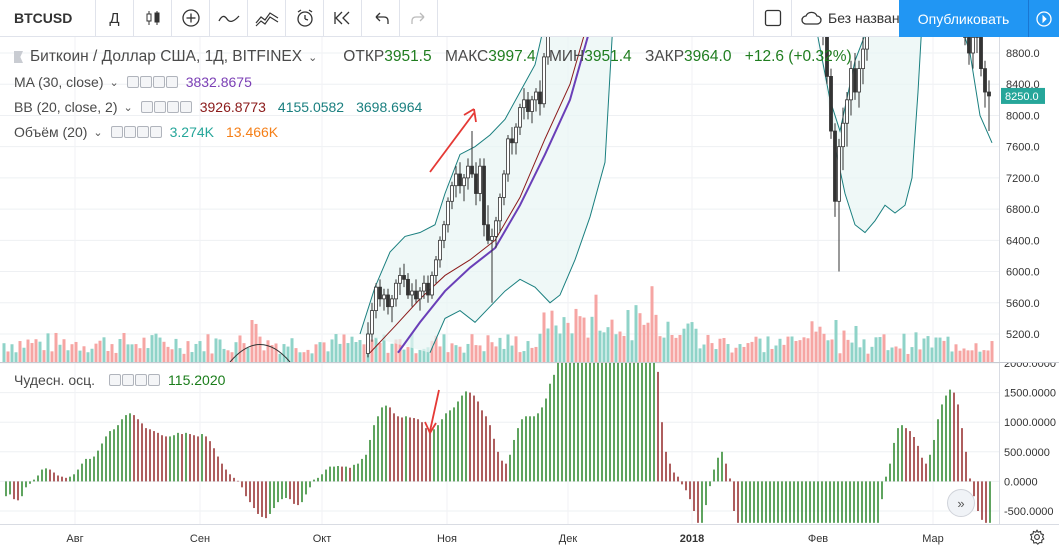 The width and height of the screenshot is (1059, 549). I want to click on redo-button, so click(419, 18).